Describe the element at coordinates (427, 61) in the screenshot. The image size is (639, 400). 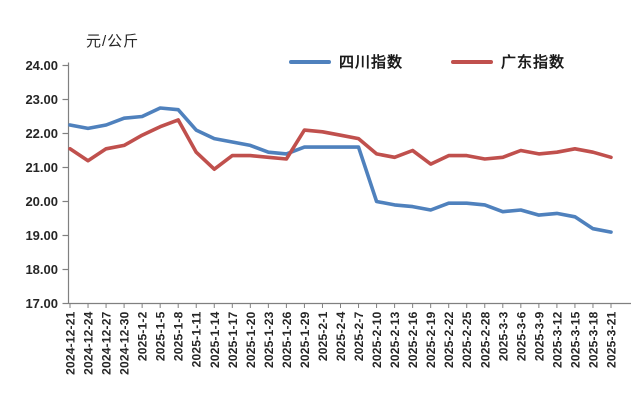
I see `legend: 四川指数 广东指数` at that location.